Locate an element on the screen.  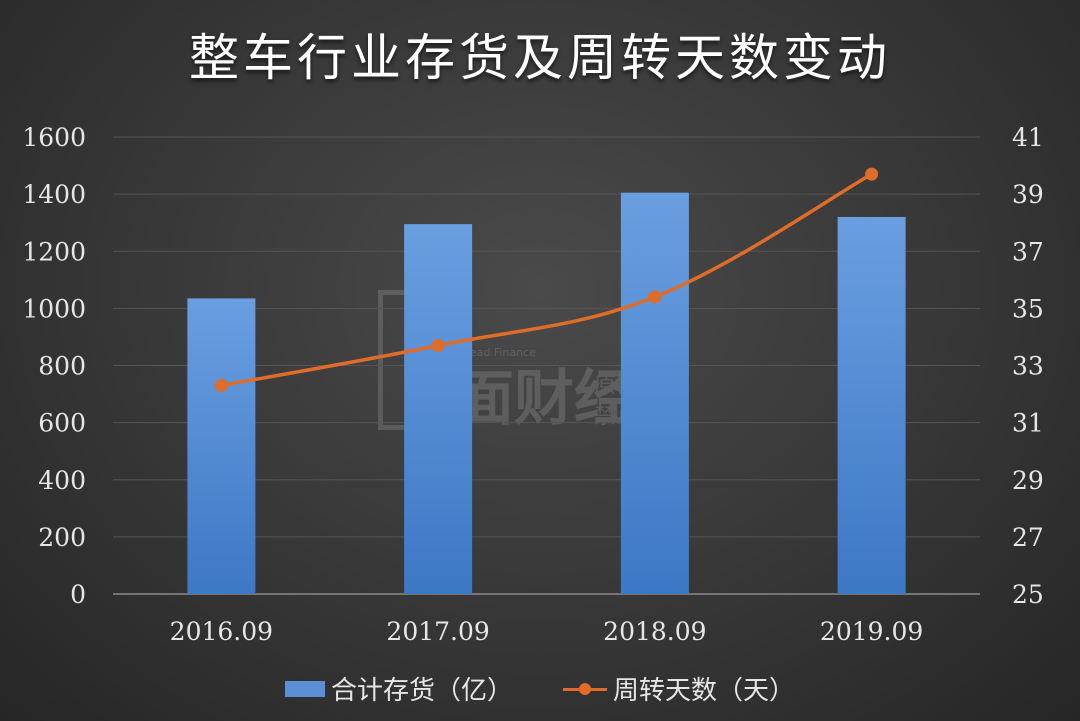
y-right-tick-label: 37 is located at coordinates (1028, 251).